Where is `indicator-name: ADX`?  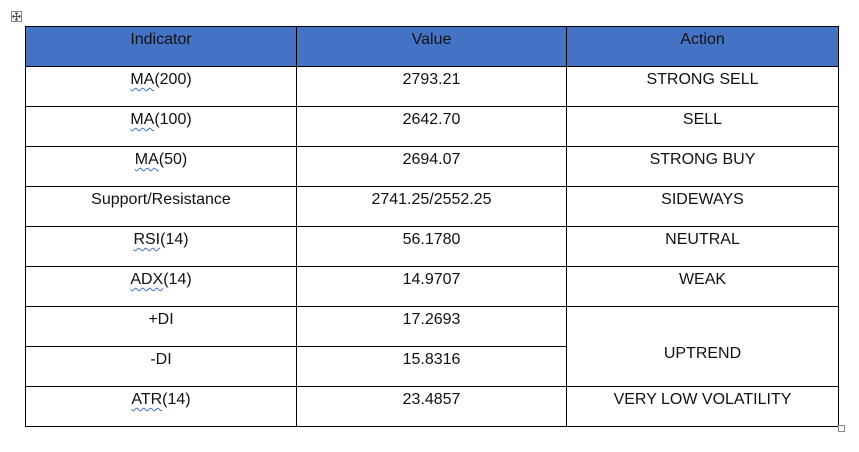
indicator-name: ADX is located at coordinates (147, 279).